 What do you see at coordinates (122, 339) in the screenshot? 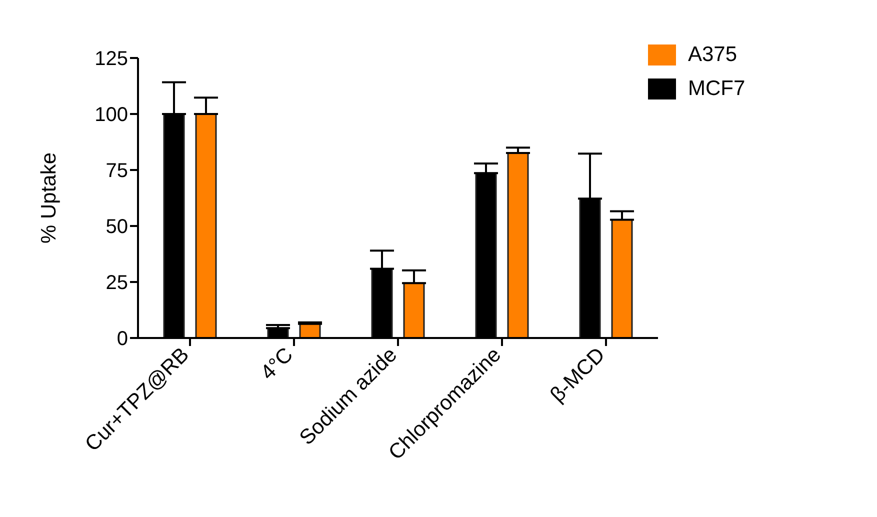
I see `y-tick-label: 0` at bounding box center [122, 339].